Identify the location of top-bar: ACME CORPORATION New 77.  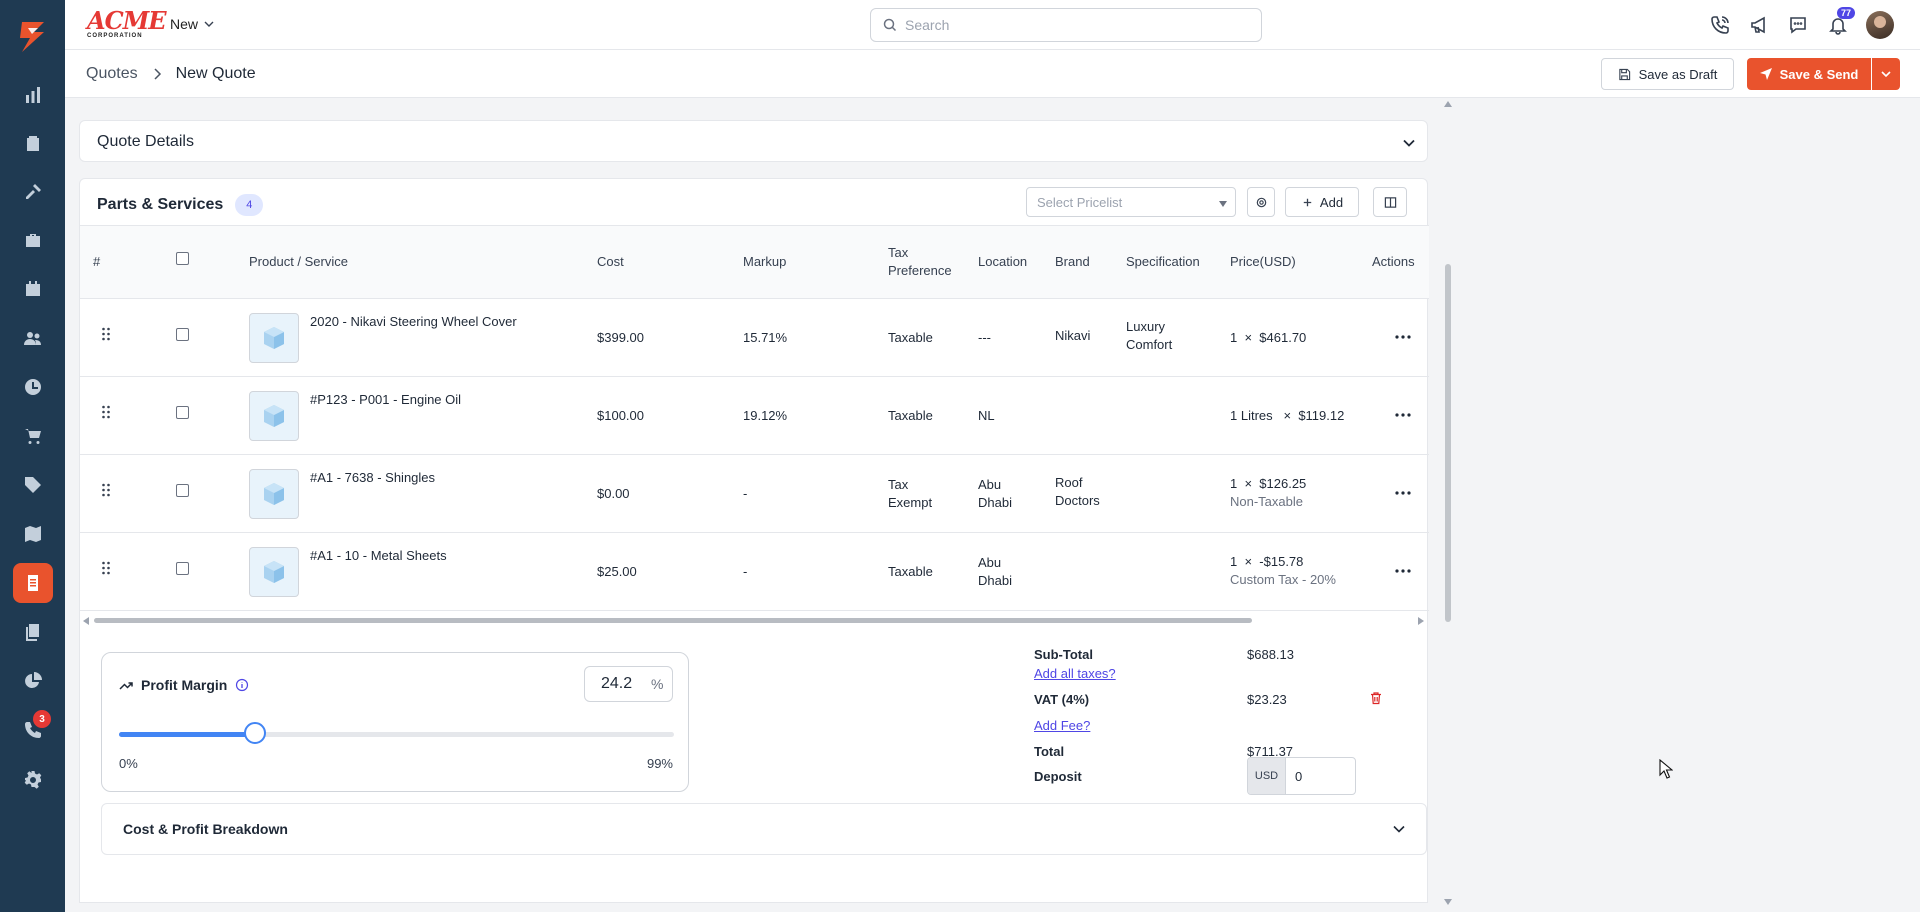
(992, 25).